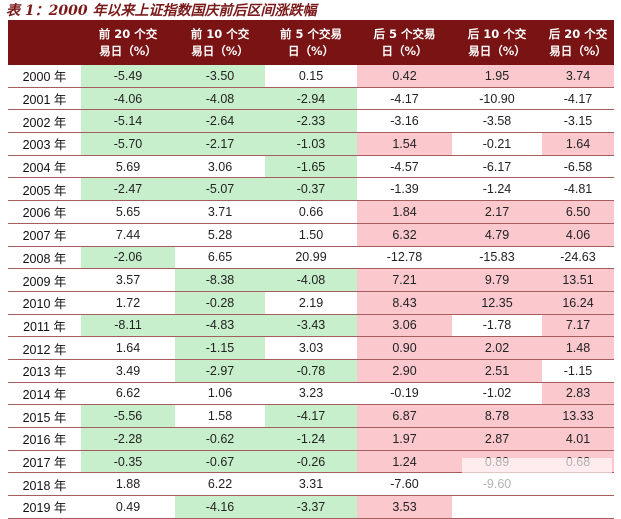  I want to click on value-cell: -0.62, so click(220, 439).